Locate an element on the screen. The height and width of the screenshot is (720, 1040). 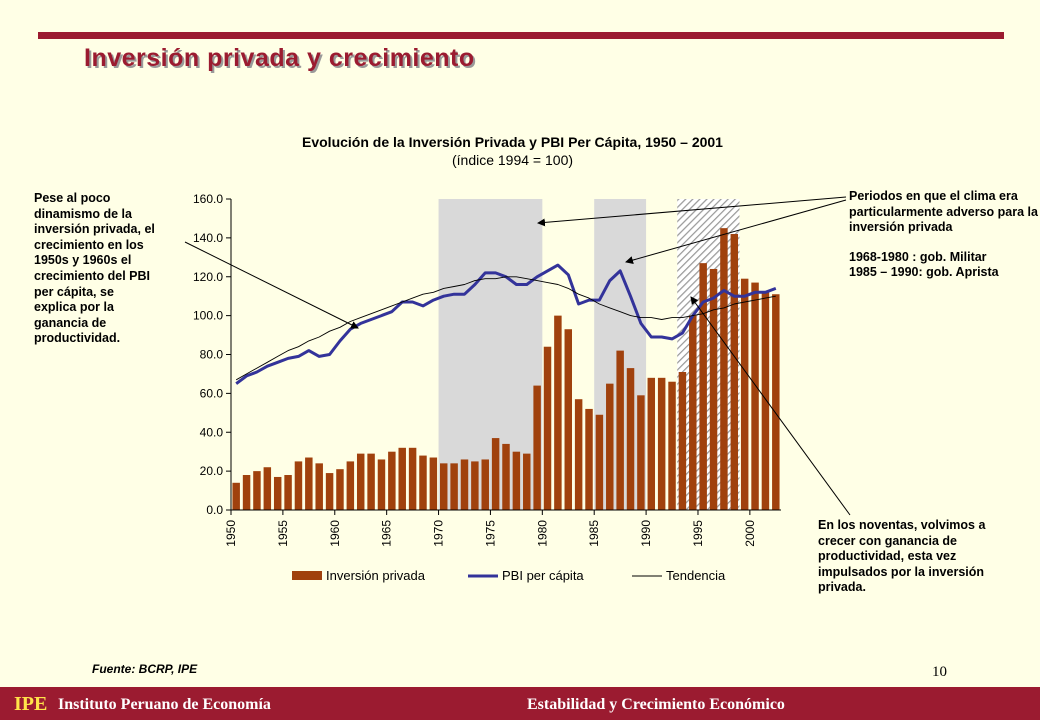
x-tick-label: 1975 is located at coordinates (490, 533).